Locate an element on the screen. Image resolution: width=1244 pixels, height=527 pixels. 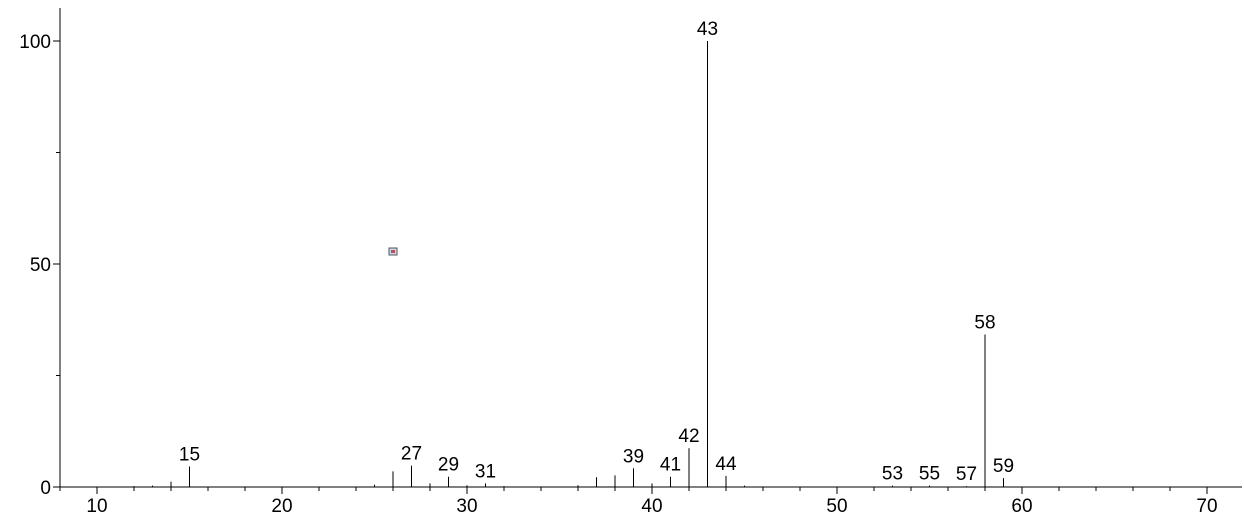
y-tick-label: 50 is located at coordinates (40, 265).